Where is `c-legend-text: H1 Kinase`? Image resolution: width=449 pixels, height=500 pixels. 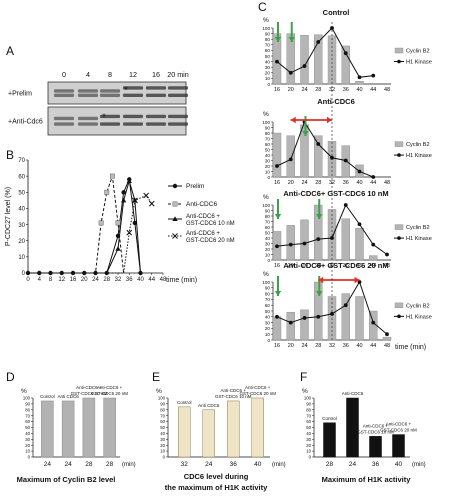
c-legend-text: H1 Kinase is located at coordinates (419, 317).